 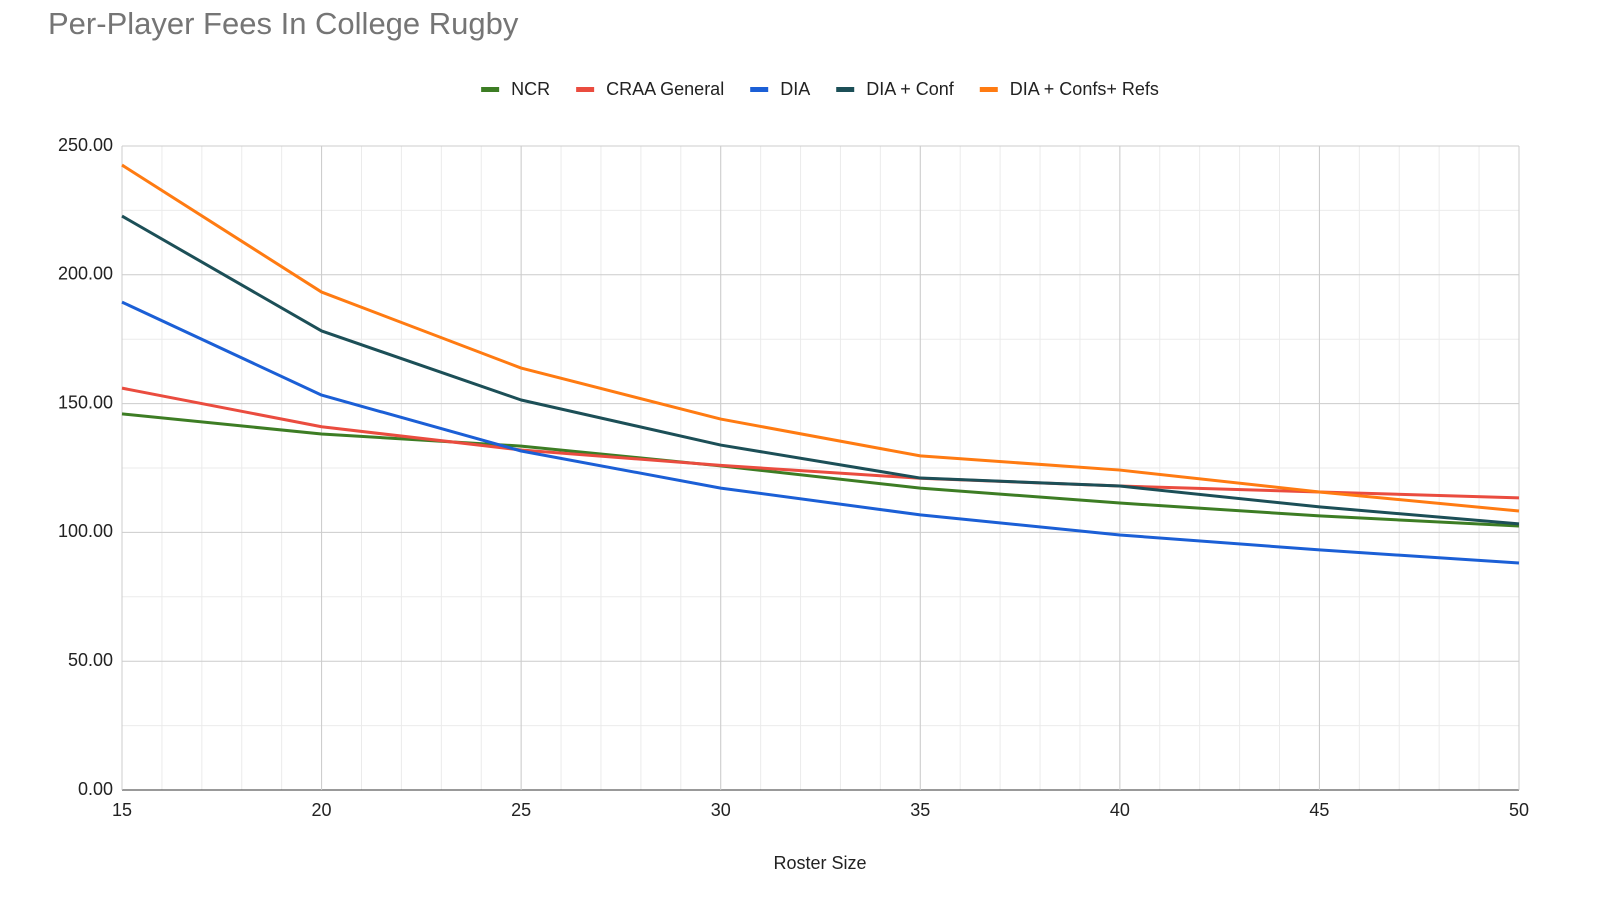 What do you see at coordinates (122, 810) in the screenshot?
I see `x-tick-label: 15` at bounding box center [122, 810].